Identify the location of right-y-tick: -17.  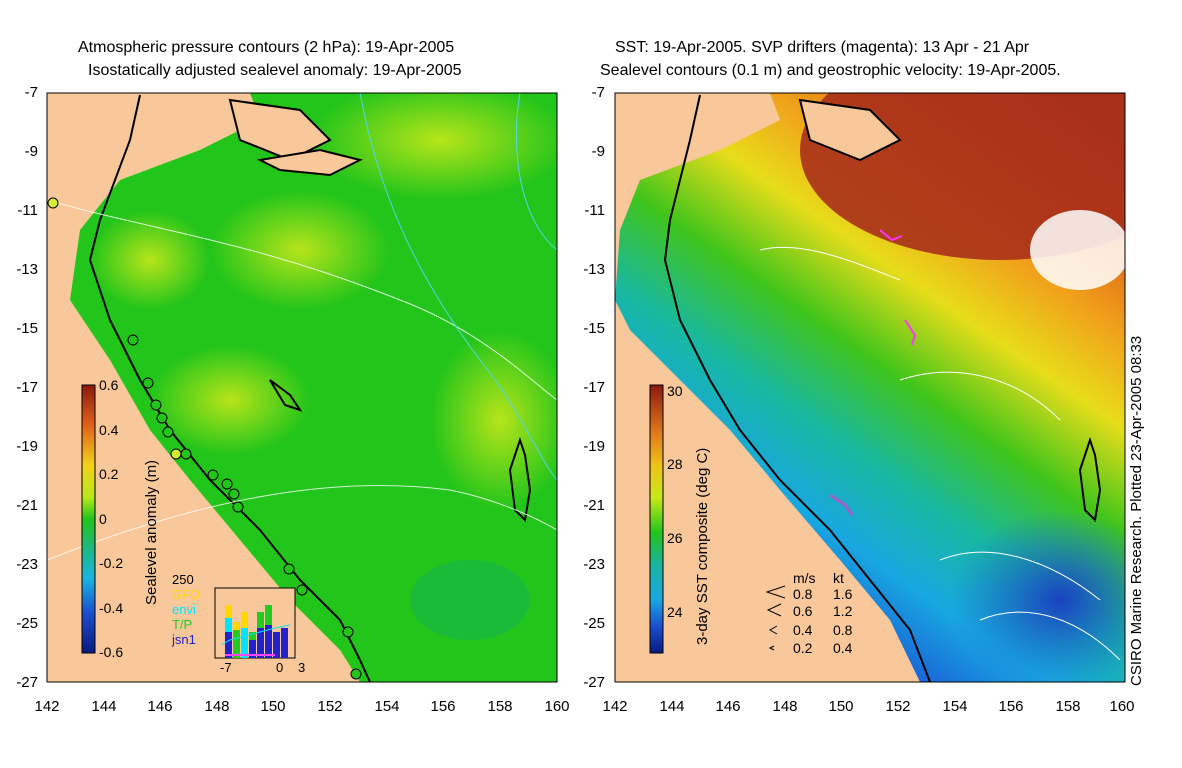
(594, 387).